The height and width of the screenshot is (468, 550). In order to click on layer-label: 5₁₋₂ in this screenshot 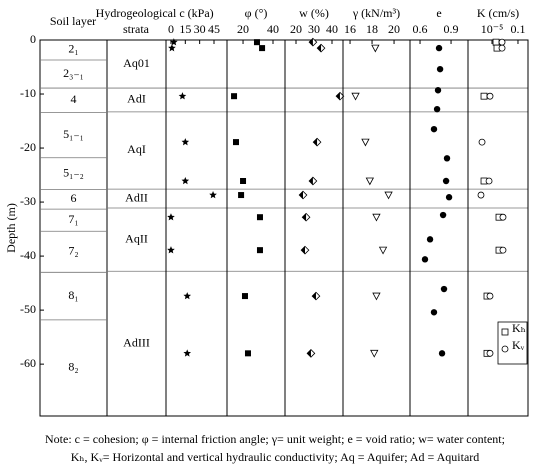, I will do `click(73, 172)`.